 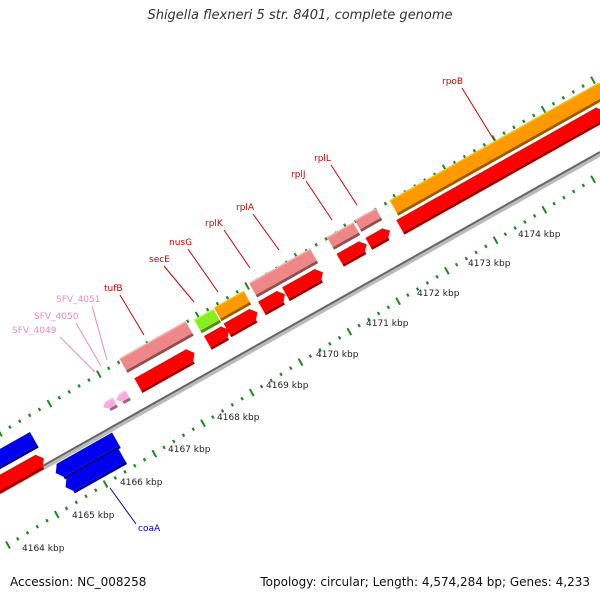 I want to click on gene-SFV_4050-shadow, so click(x=126, y=401).